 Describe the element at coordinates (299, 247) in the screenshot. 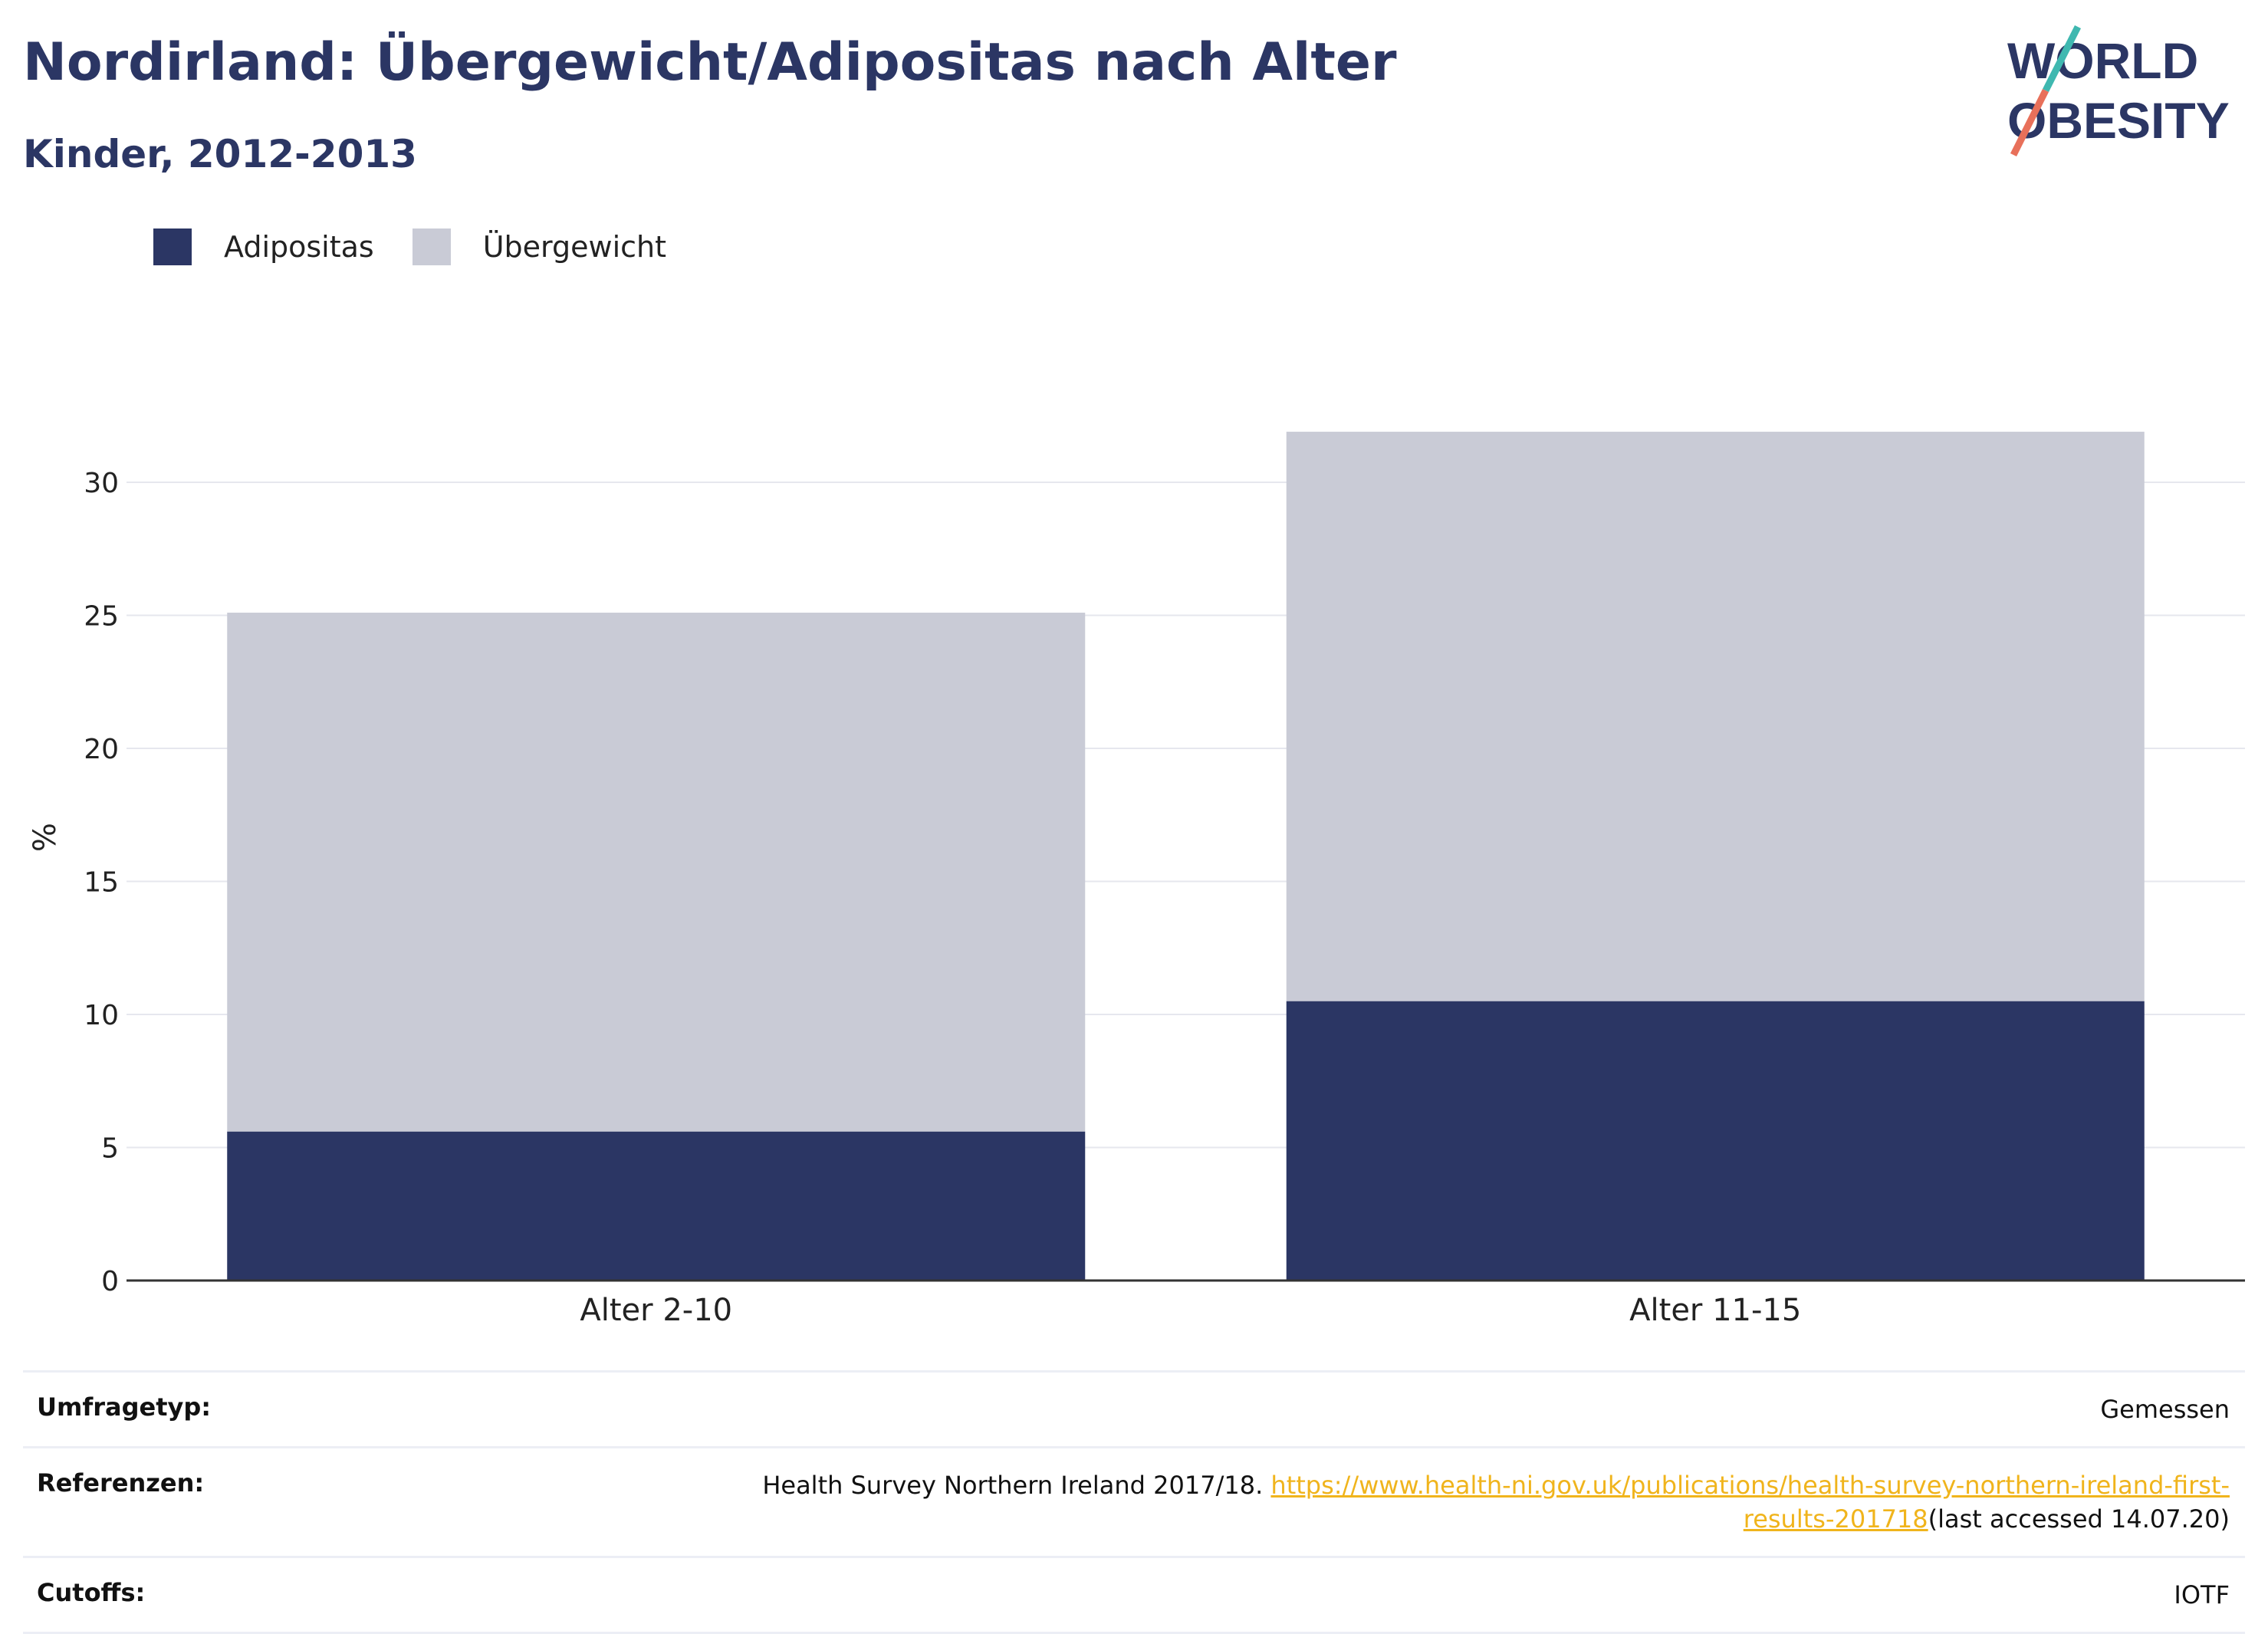

I see `legend-label-adipositas: Adipositas` at that location.